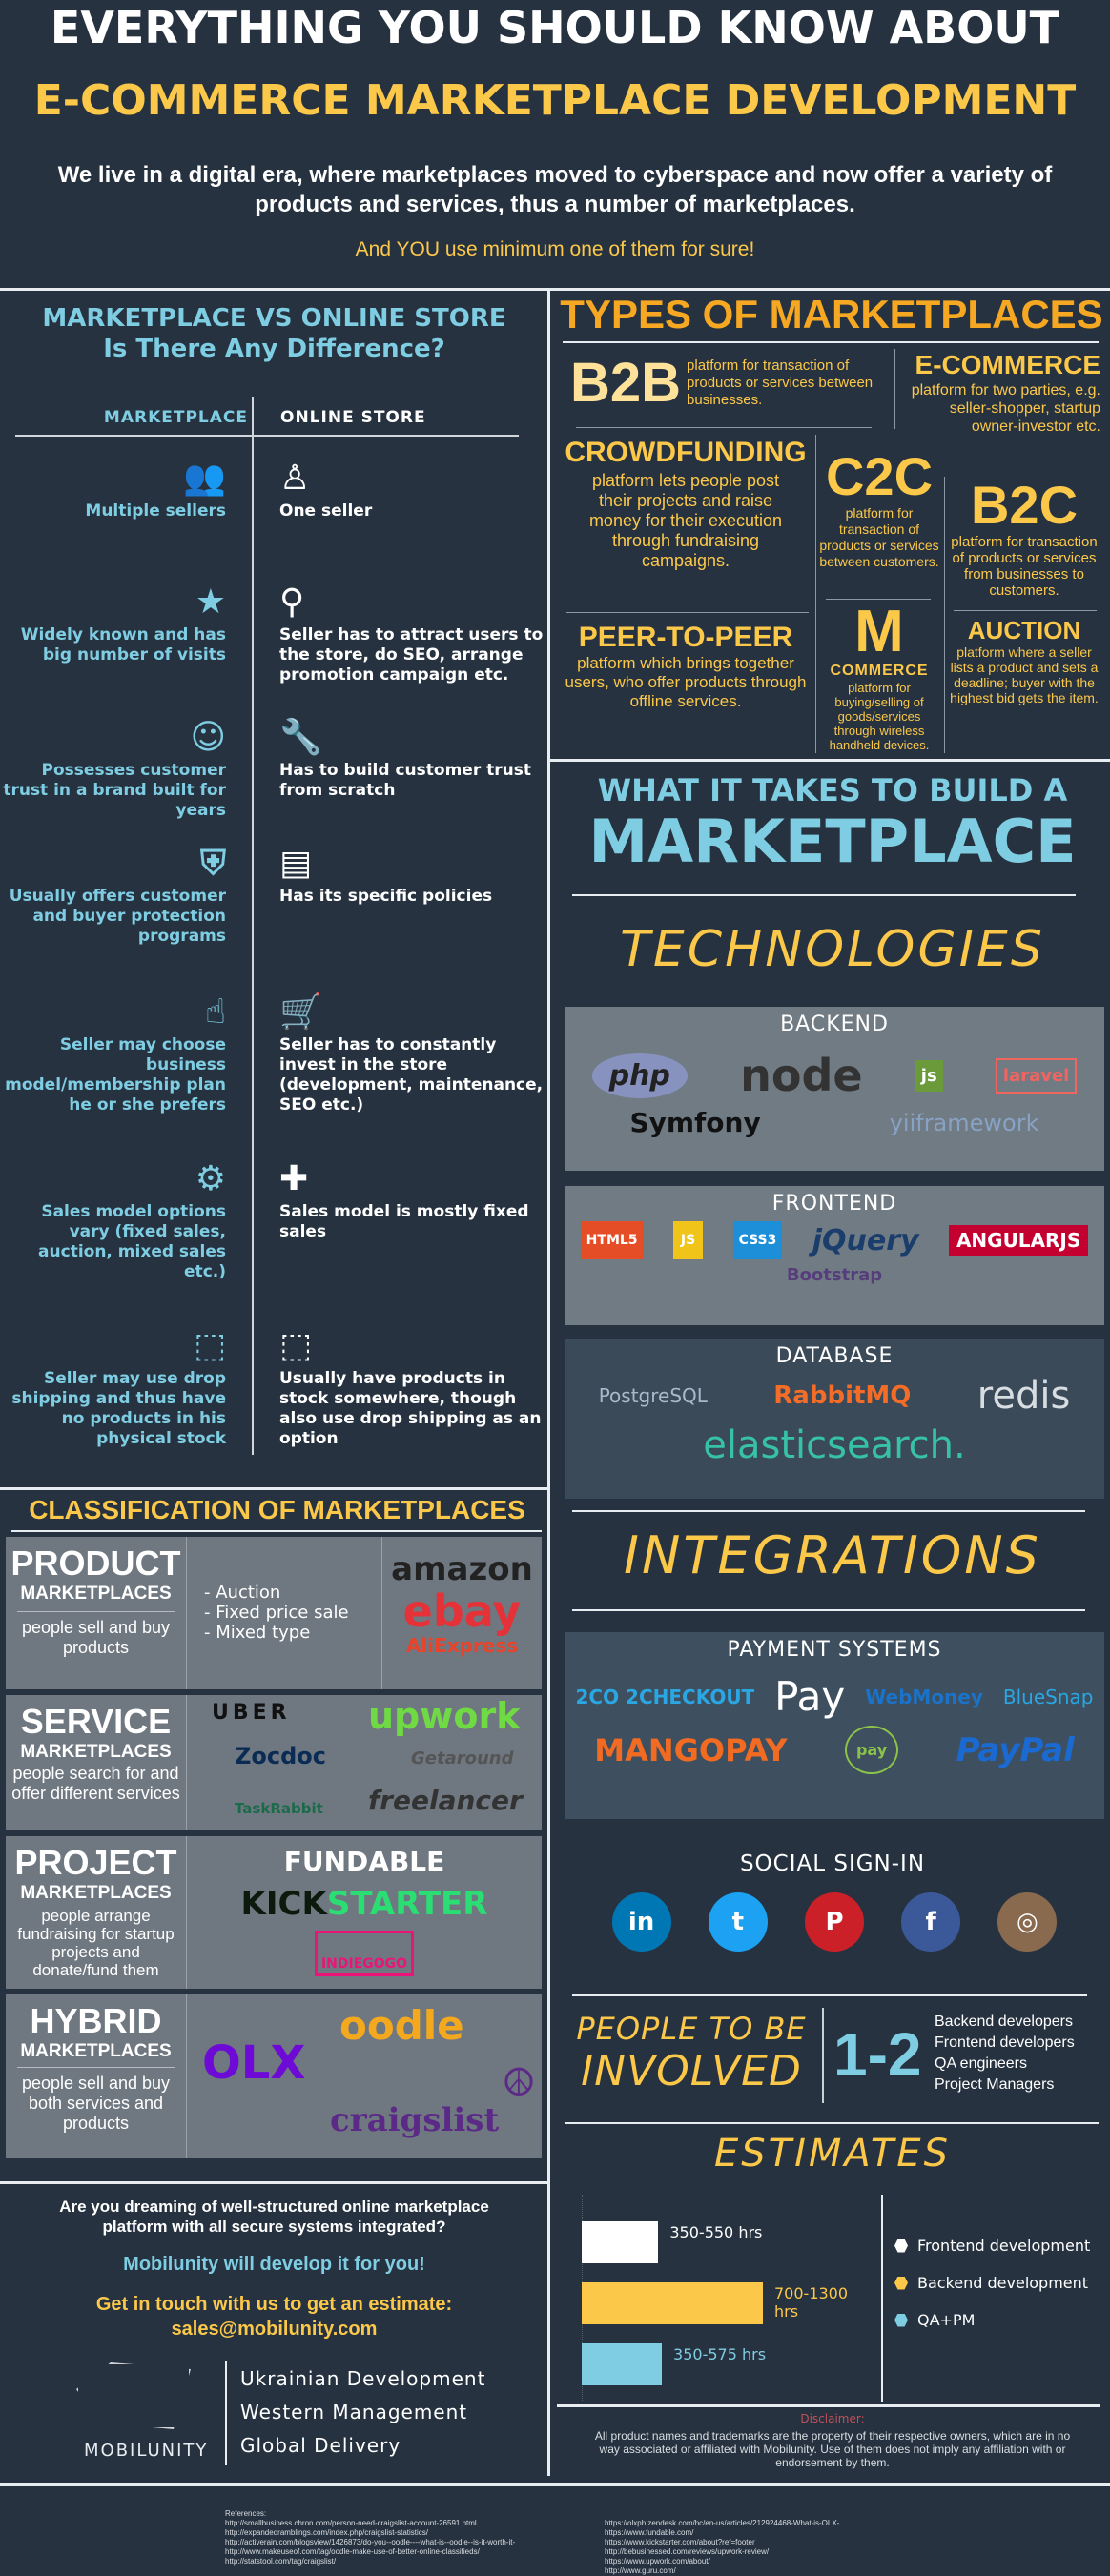 The height and width of the screenshot is (2576, 1110). I want to click on box-icon: ⬚, so click(209, 1346).